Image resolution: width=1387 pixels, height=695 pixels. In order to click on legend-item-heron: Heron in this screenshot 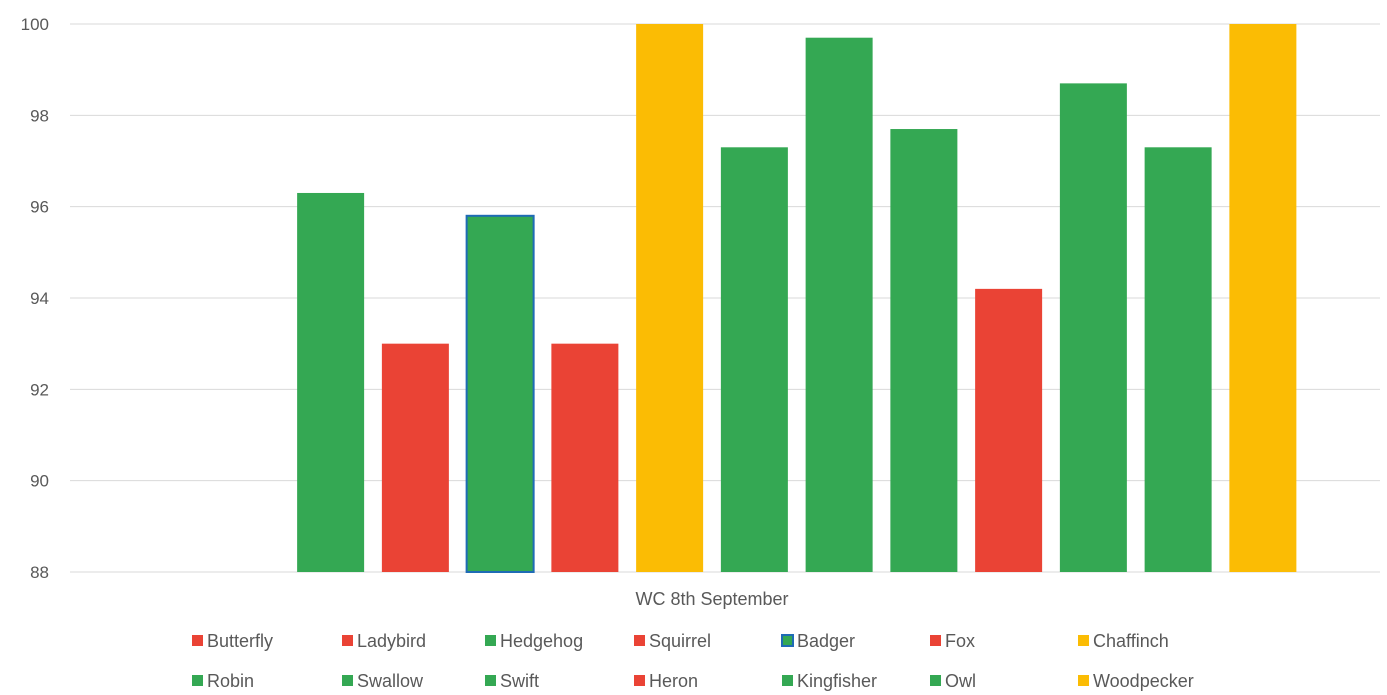, I will do `click(666, 681)`.